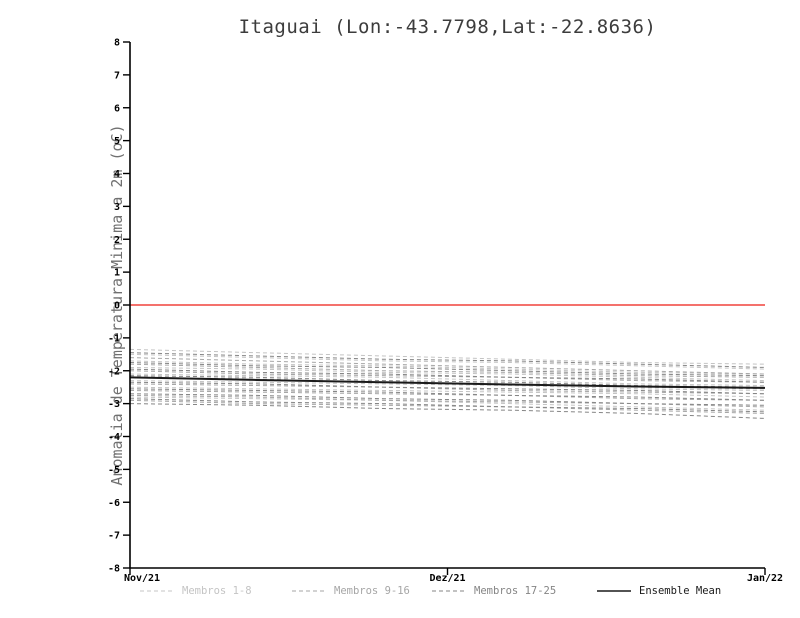 This screenshot has height=618, width=800. What do you see at coordinates (447, 27) in the screenshot?
I see `chart-title: Itaguai (Lon:-43.7798,Lat:-22.8636)` at bounding box center [447, 27].